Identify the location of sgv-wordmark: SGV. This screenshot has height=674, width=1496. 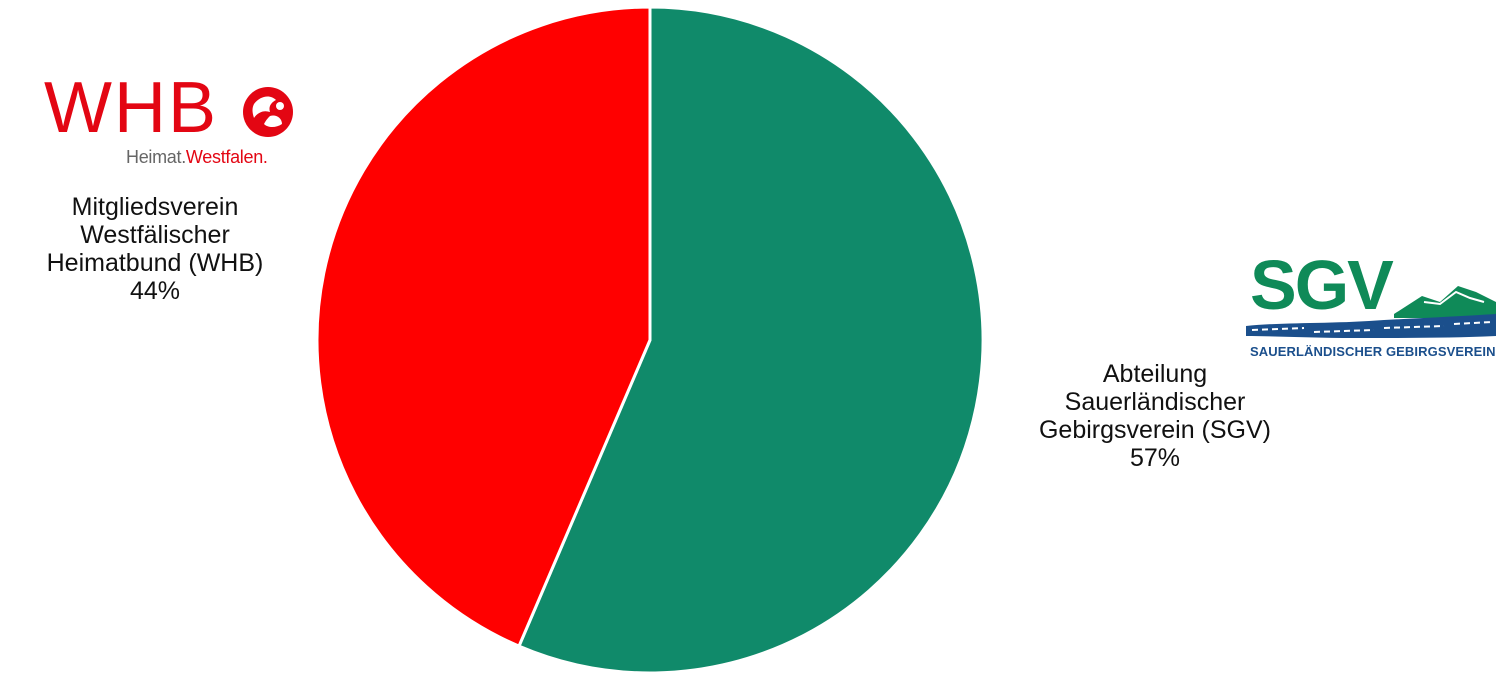
(1322, 285).